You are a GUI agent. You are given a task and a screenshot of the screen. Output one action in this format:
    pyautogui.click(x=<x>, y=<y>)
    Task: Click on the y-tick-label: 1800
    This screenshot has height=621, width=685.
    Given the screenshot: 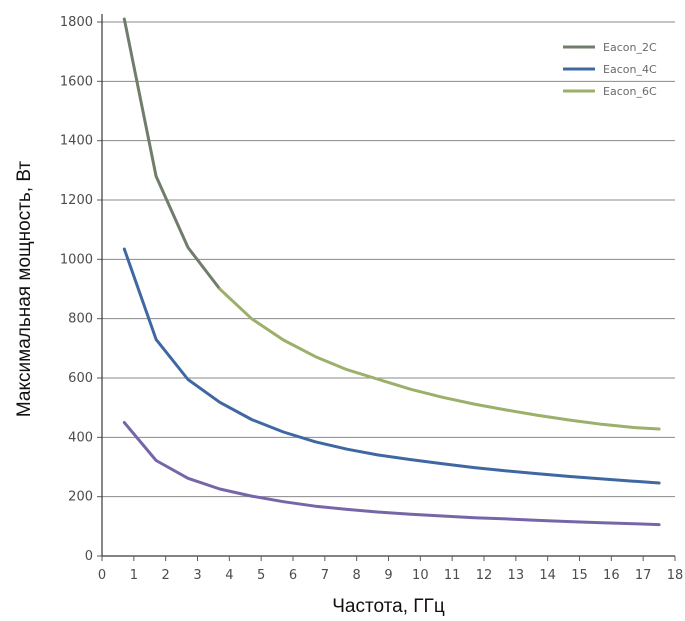 What is the action you would take?
    pyautogui.click(x=76, y=22)
    